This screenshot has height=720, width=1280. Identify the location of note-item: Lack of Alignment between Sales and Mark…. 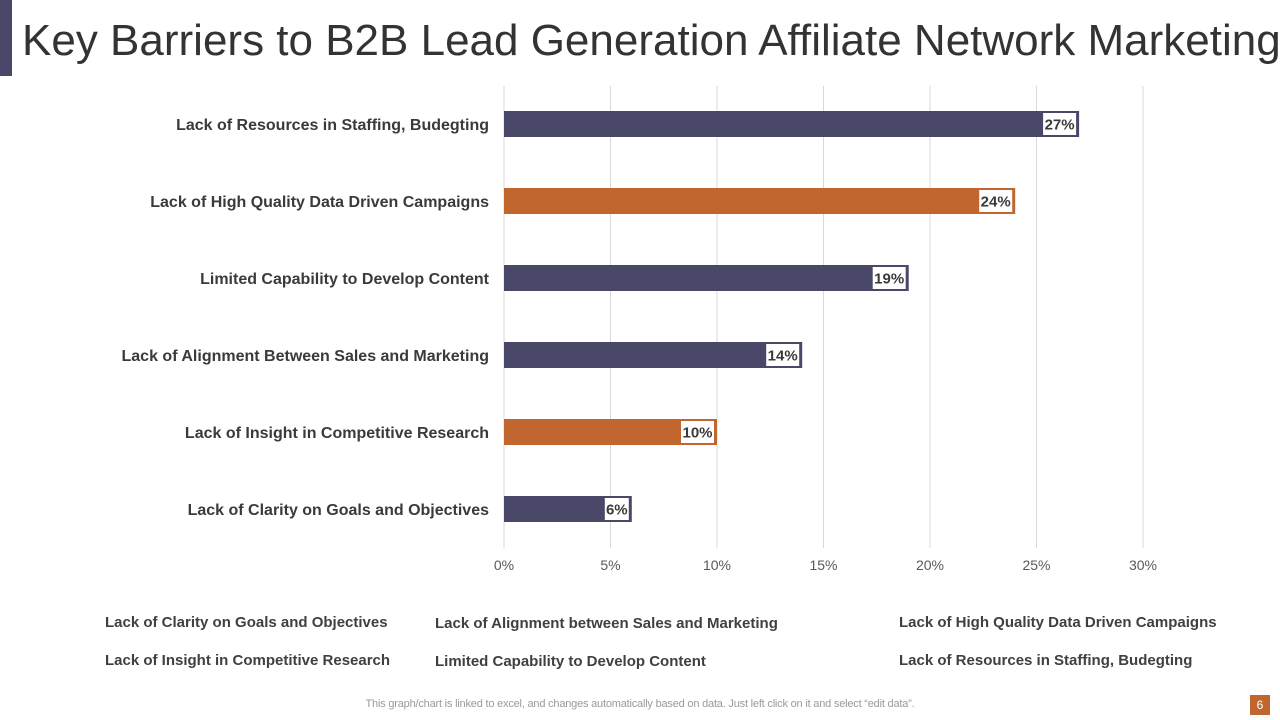
(606, 623).